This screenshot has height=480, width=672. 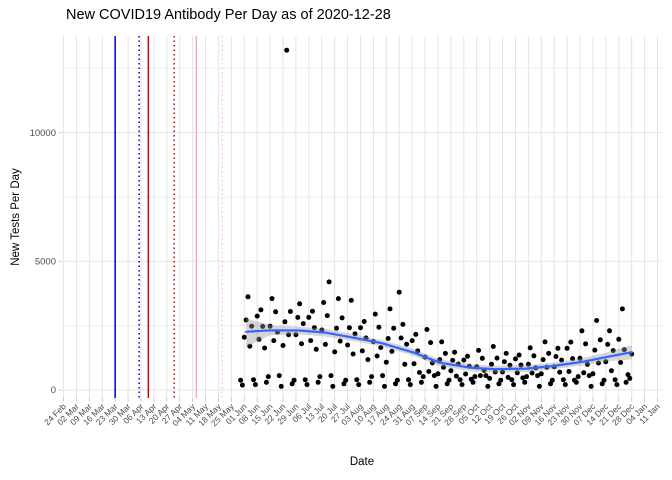 I want to click on y-axis-title: New Tests Per Day, so click(x=16, y=217).